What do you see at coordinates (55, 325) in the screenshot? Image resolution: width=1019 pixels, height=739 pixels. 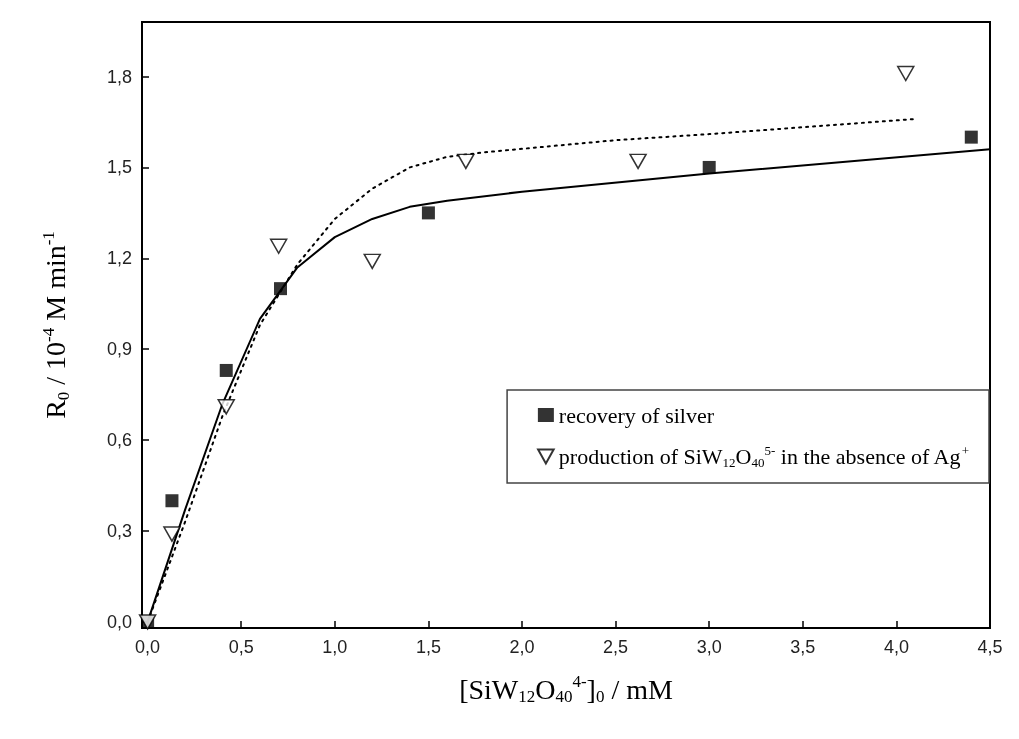 I see `y-axis-title: R0 / 10-4 M min-1` at bounding box center [55, 325].